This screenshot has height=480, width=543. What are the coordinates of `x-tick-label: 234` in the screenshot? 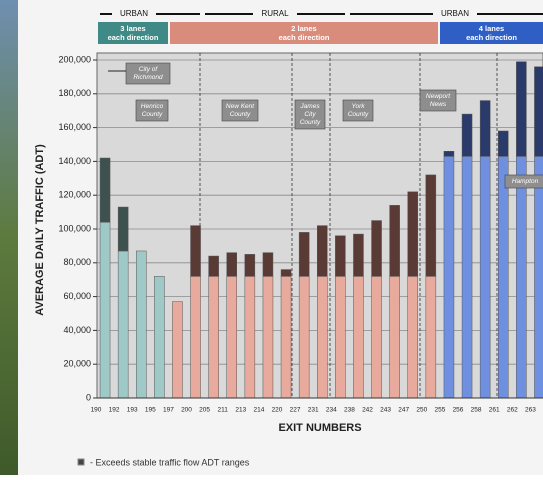 It's located at (331, 410).